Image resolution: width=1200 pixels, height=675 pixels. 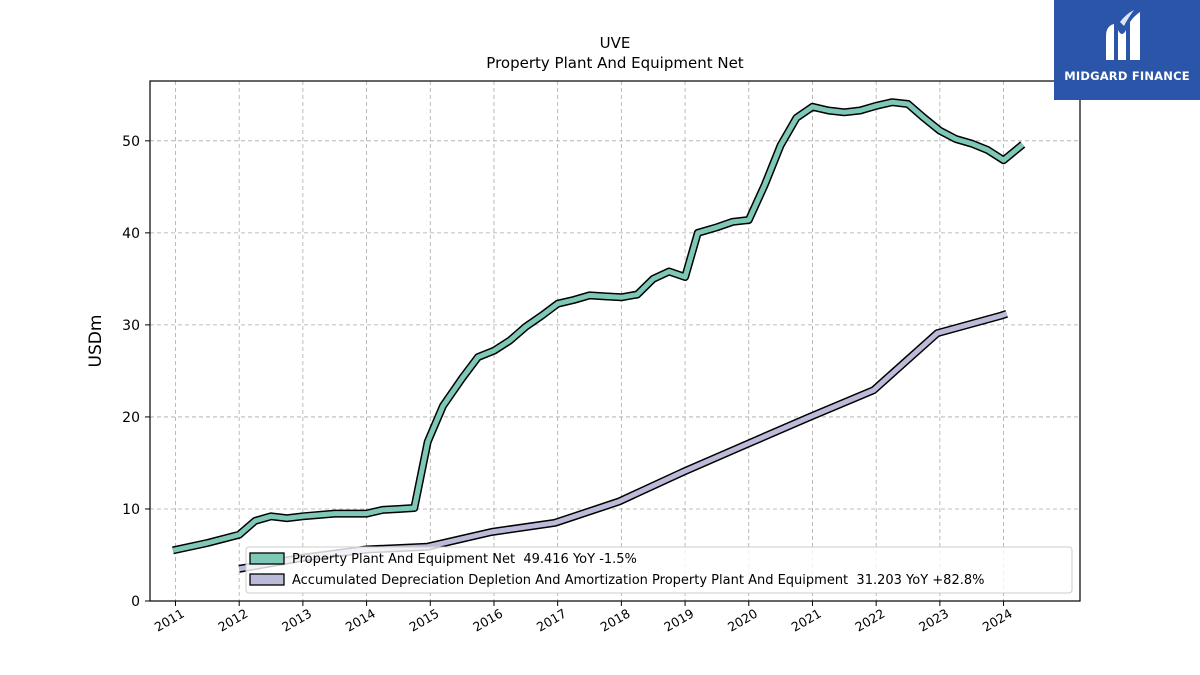 What do you see at coordinates (136, 372) in the screenshot?
I see `y-axis: 0 10 20 30 40 50` at bounding box center [136, 372].